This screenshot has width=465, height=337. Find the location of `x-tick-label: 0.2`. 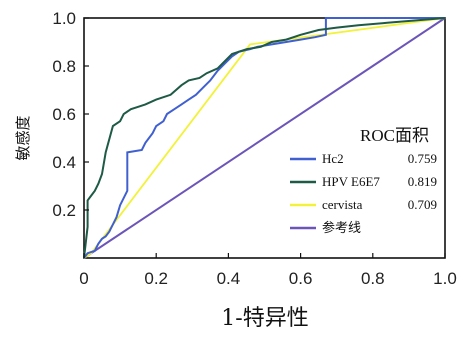

x-tick-label: 0.2 is located at coordinates (156, 278).